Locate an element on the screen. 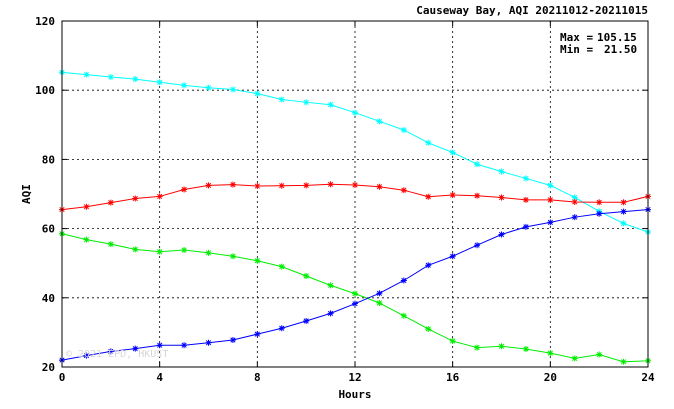 Image resolution: width=674 pixels, height=409 pixels. watermark: © 2021 EPD, HKUST is located at coordinates (117, 354).